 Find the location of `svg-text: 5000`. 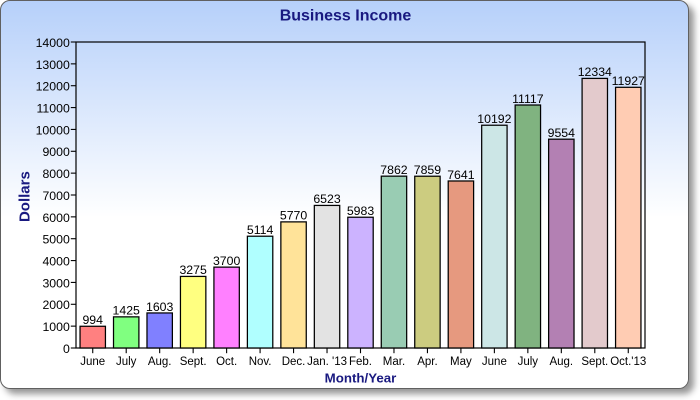

svg-text: 5000 is located at coordinates (56, 240).